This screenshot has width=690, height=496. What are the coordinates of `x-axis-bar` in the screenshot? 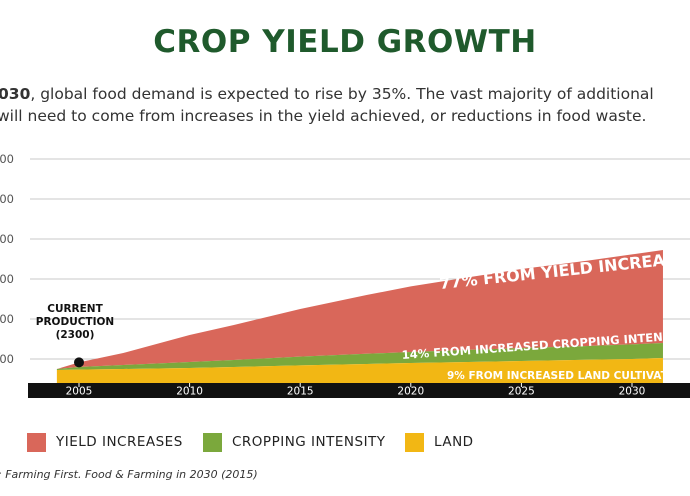 It's located at (359, 390).